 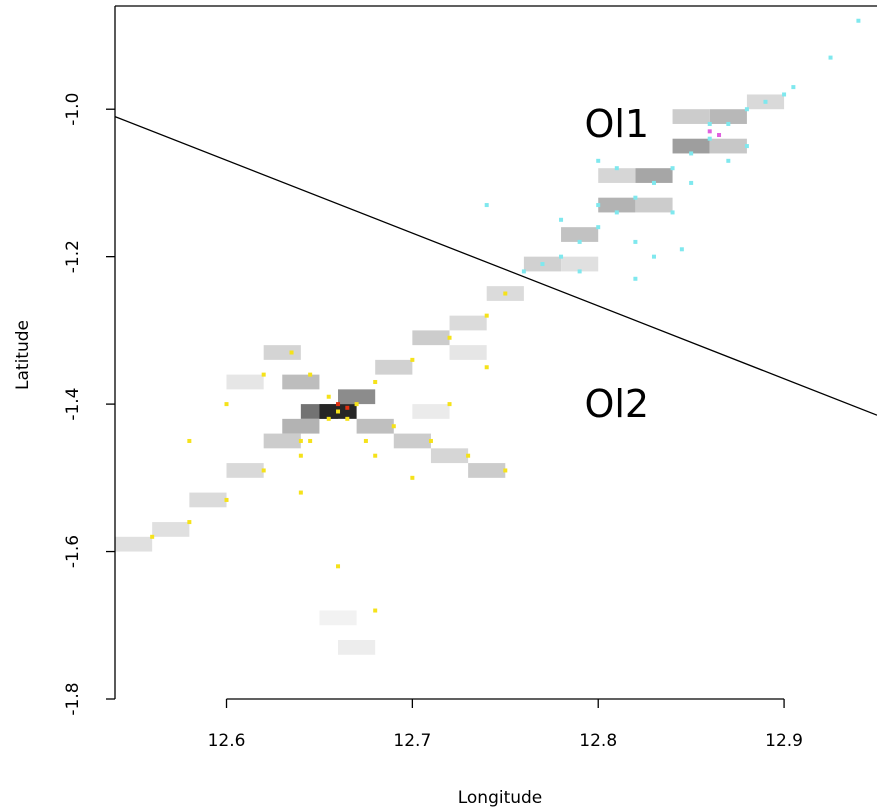 What do you see at coordinates (598, 741) in the screenshot?
I see `x-tick-label-2: 12.8` at bounding box center [598, 741].